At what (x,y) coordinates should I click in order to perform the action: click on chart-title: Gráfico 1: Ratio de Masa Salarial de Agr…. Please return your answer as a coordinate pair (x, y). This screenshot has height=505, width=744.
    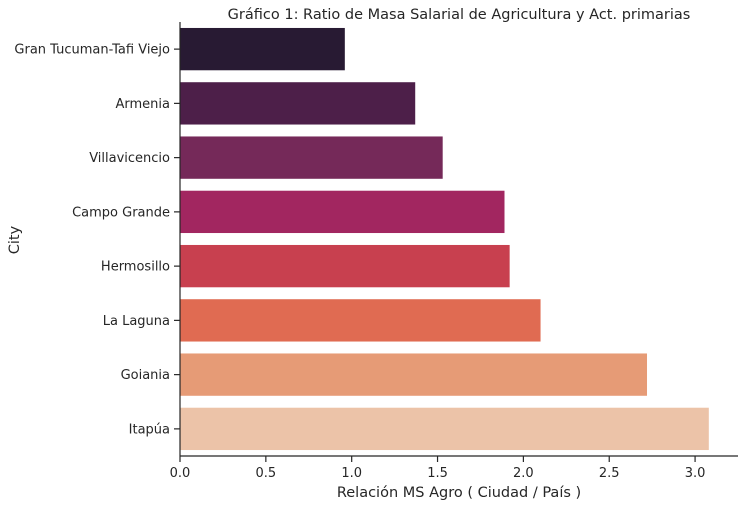
    Looking at the image, I should click on (459, 15).